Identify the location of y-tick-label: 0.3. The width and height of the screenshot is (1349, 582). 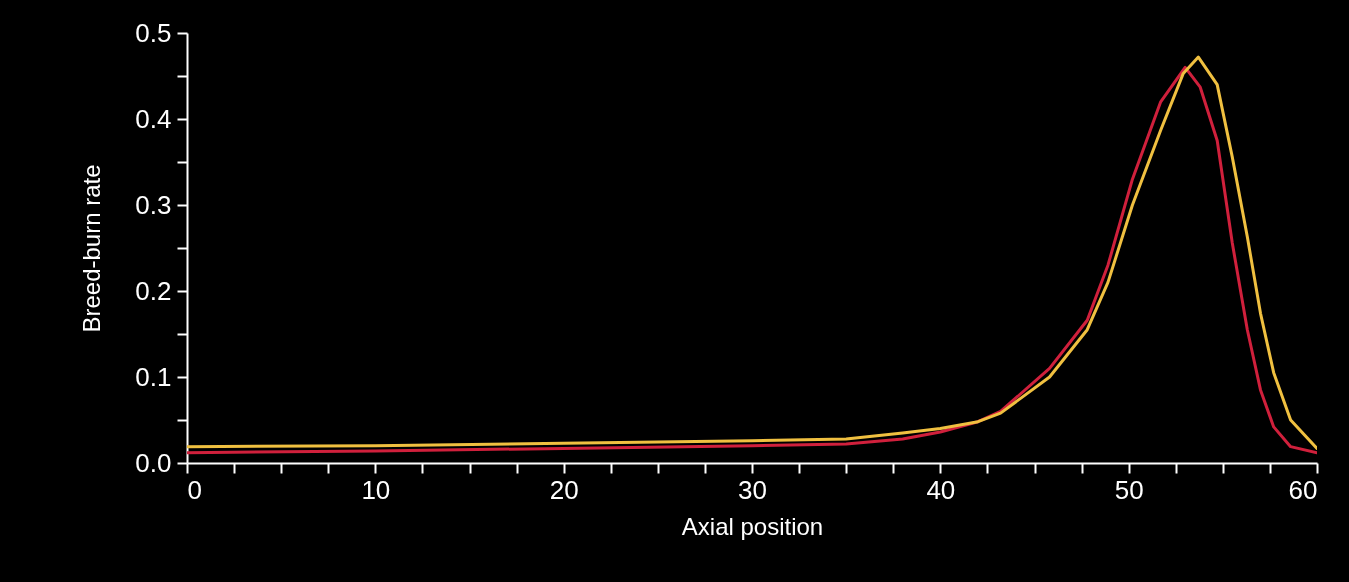
(153, 204).